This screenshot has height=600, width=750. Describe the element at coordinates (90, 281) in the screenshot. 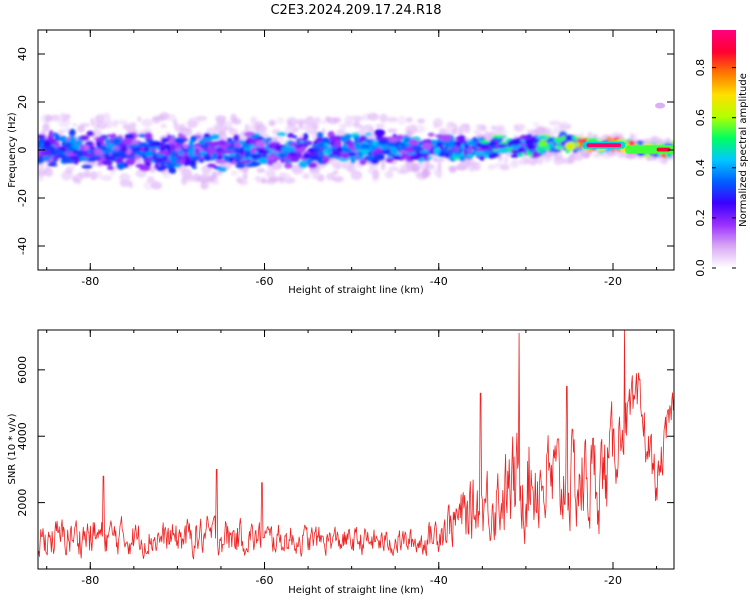

I see `spectrogram-x-tick-label: -80` at that location.